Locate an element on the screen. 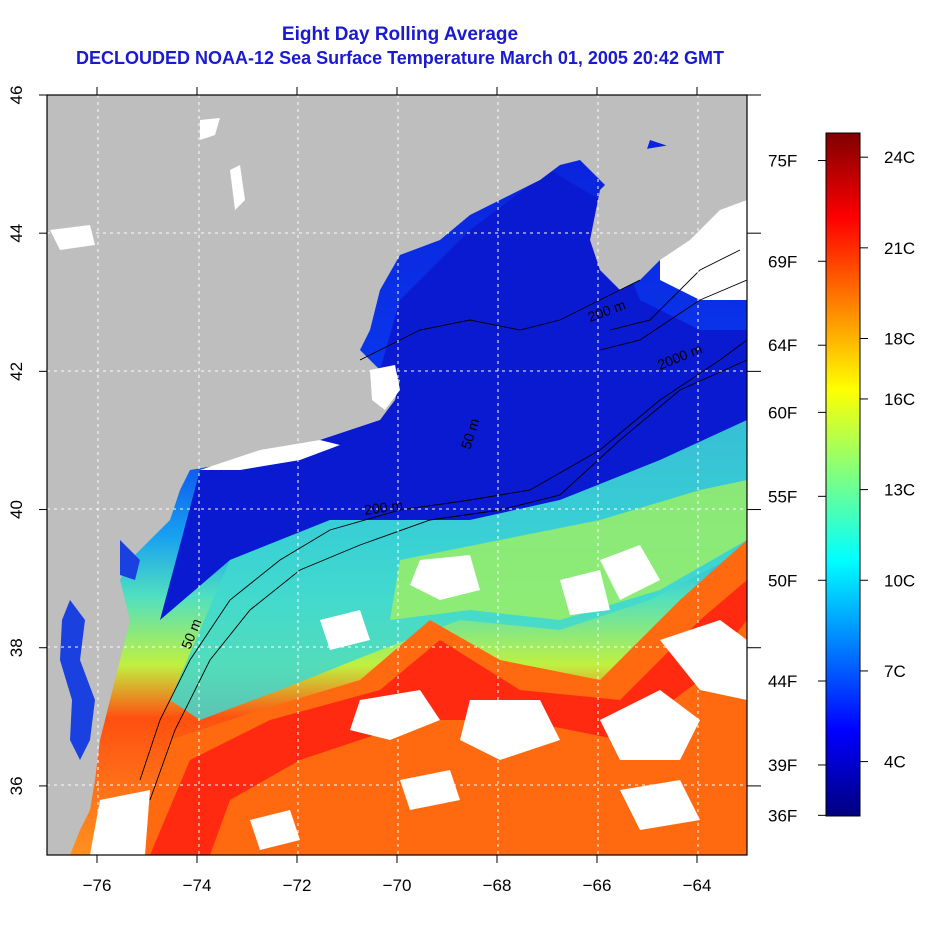  delaware-bay is located at coordinates (130, 560).